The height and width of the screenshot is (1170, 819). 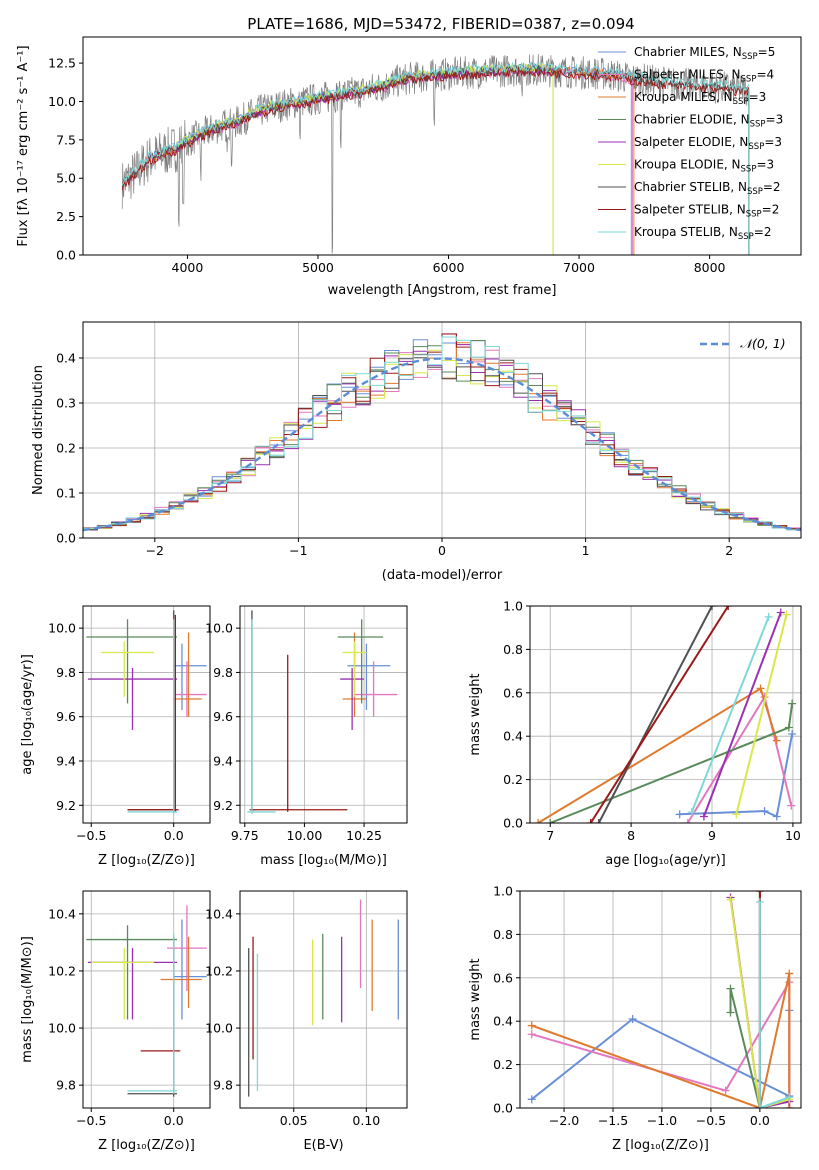 What do you see at coordinates (704, 166) in the screenshot?
I see `legend-label-kroupa-elodie: Kroupa ELODIE, NSSP=3` at bounding box center [704, 166].